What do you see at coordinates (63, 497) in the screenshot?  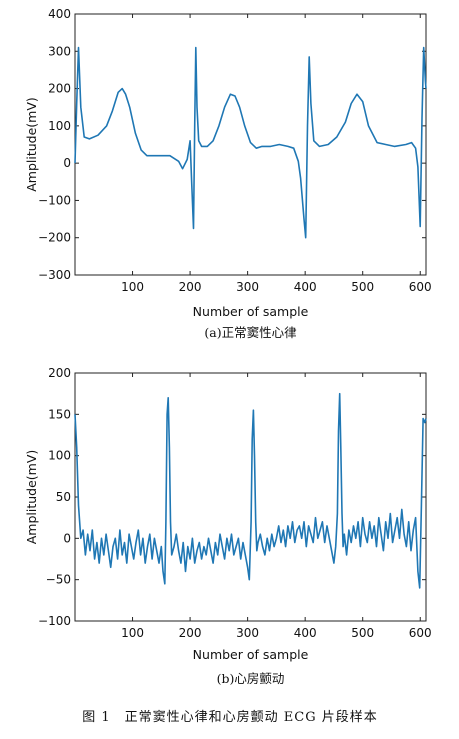 I see `y-tick-label: 50` at bounding box center [63, 497].